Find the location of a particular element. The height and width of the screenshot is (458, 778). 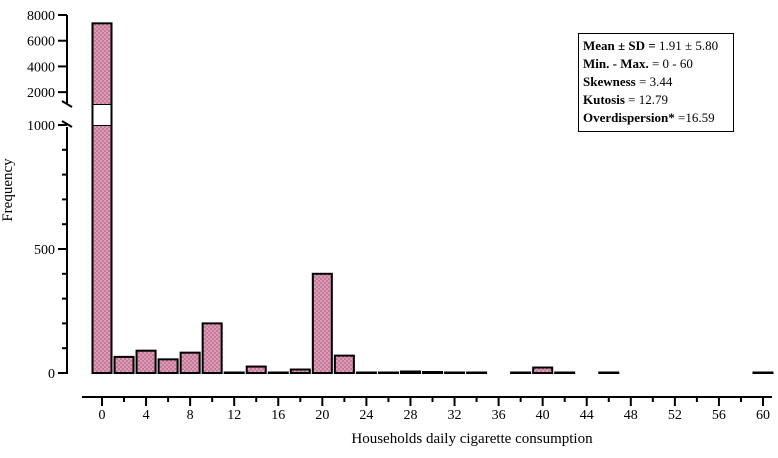

x-tick-label: 32 is located at coordinates (455, 415).